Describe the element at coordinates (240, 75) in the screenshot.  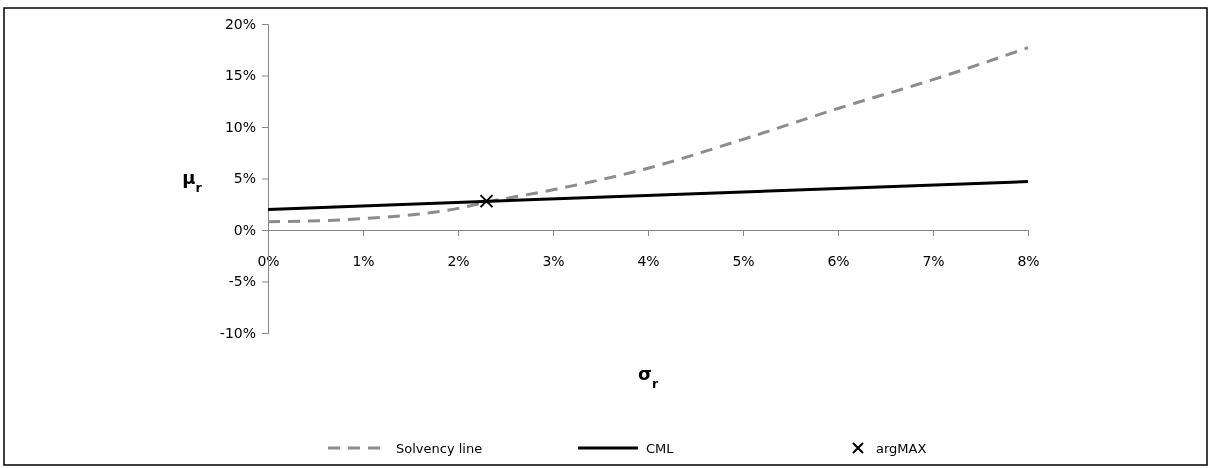
I see `y-tick-label: 15%` at that location.